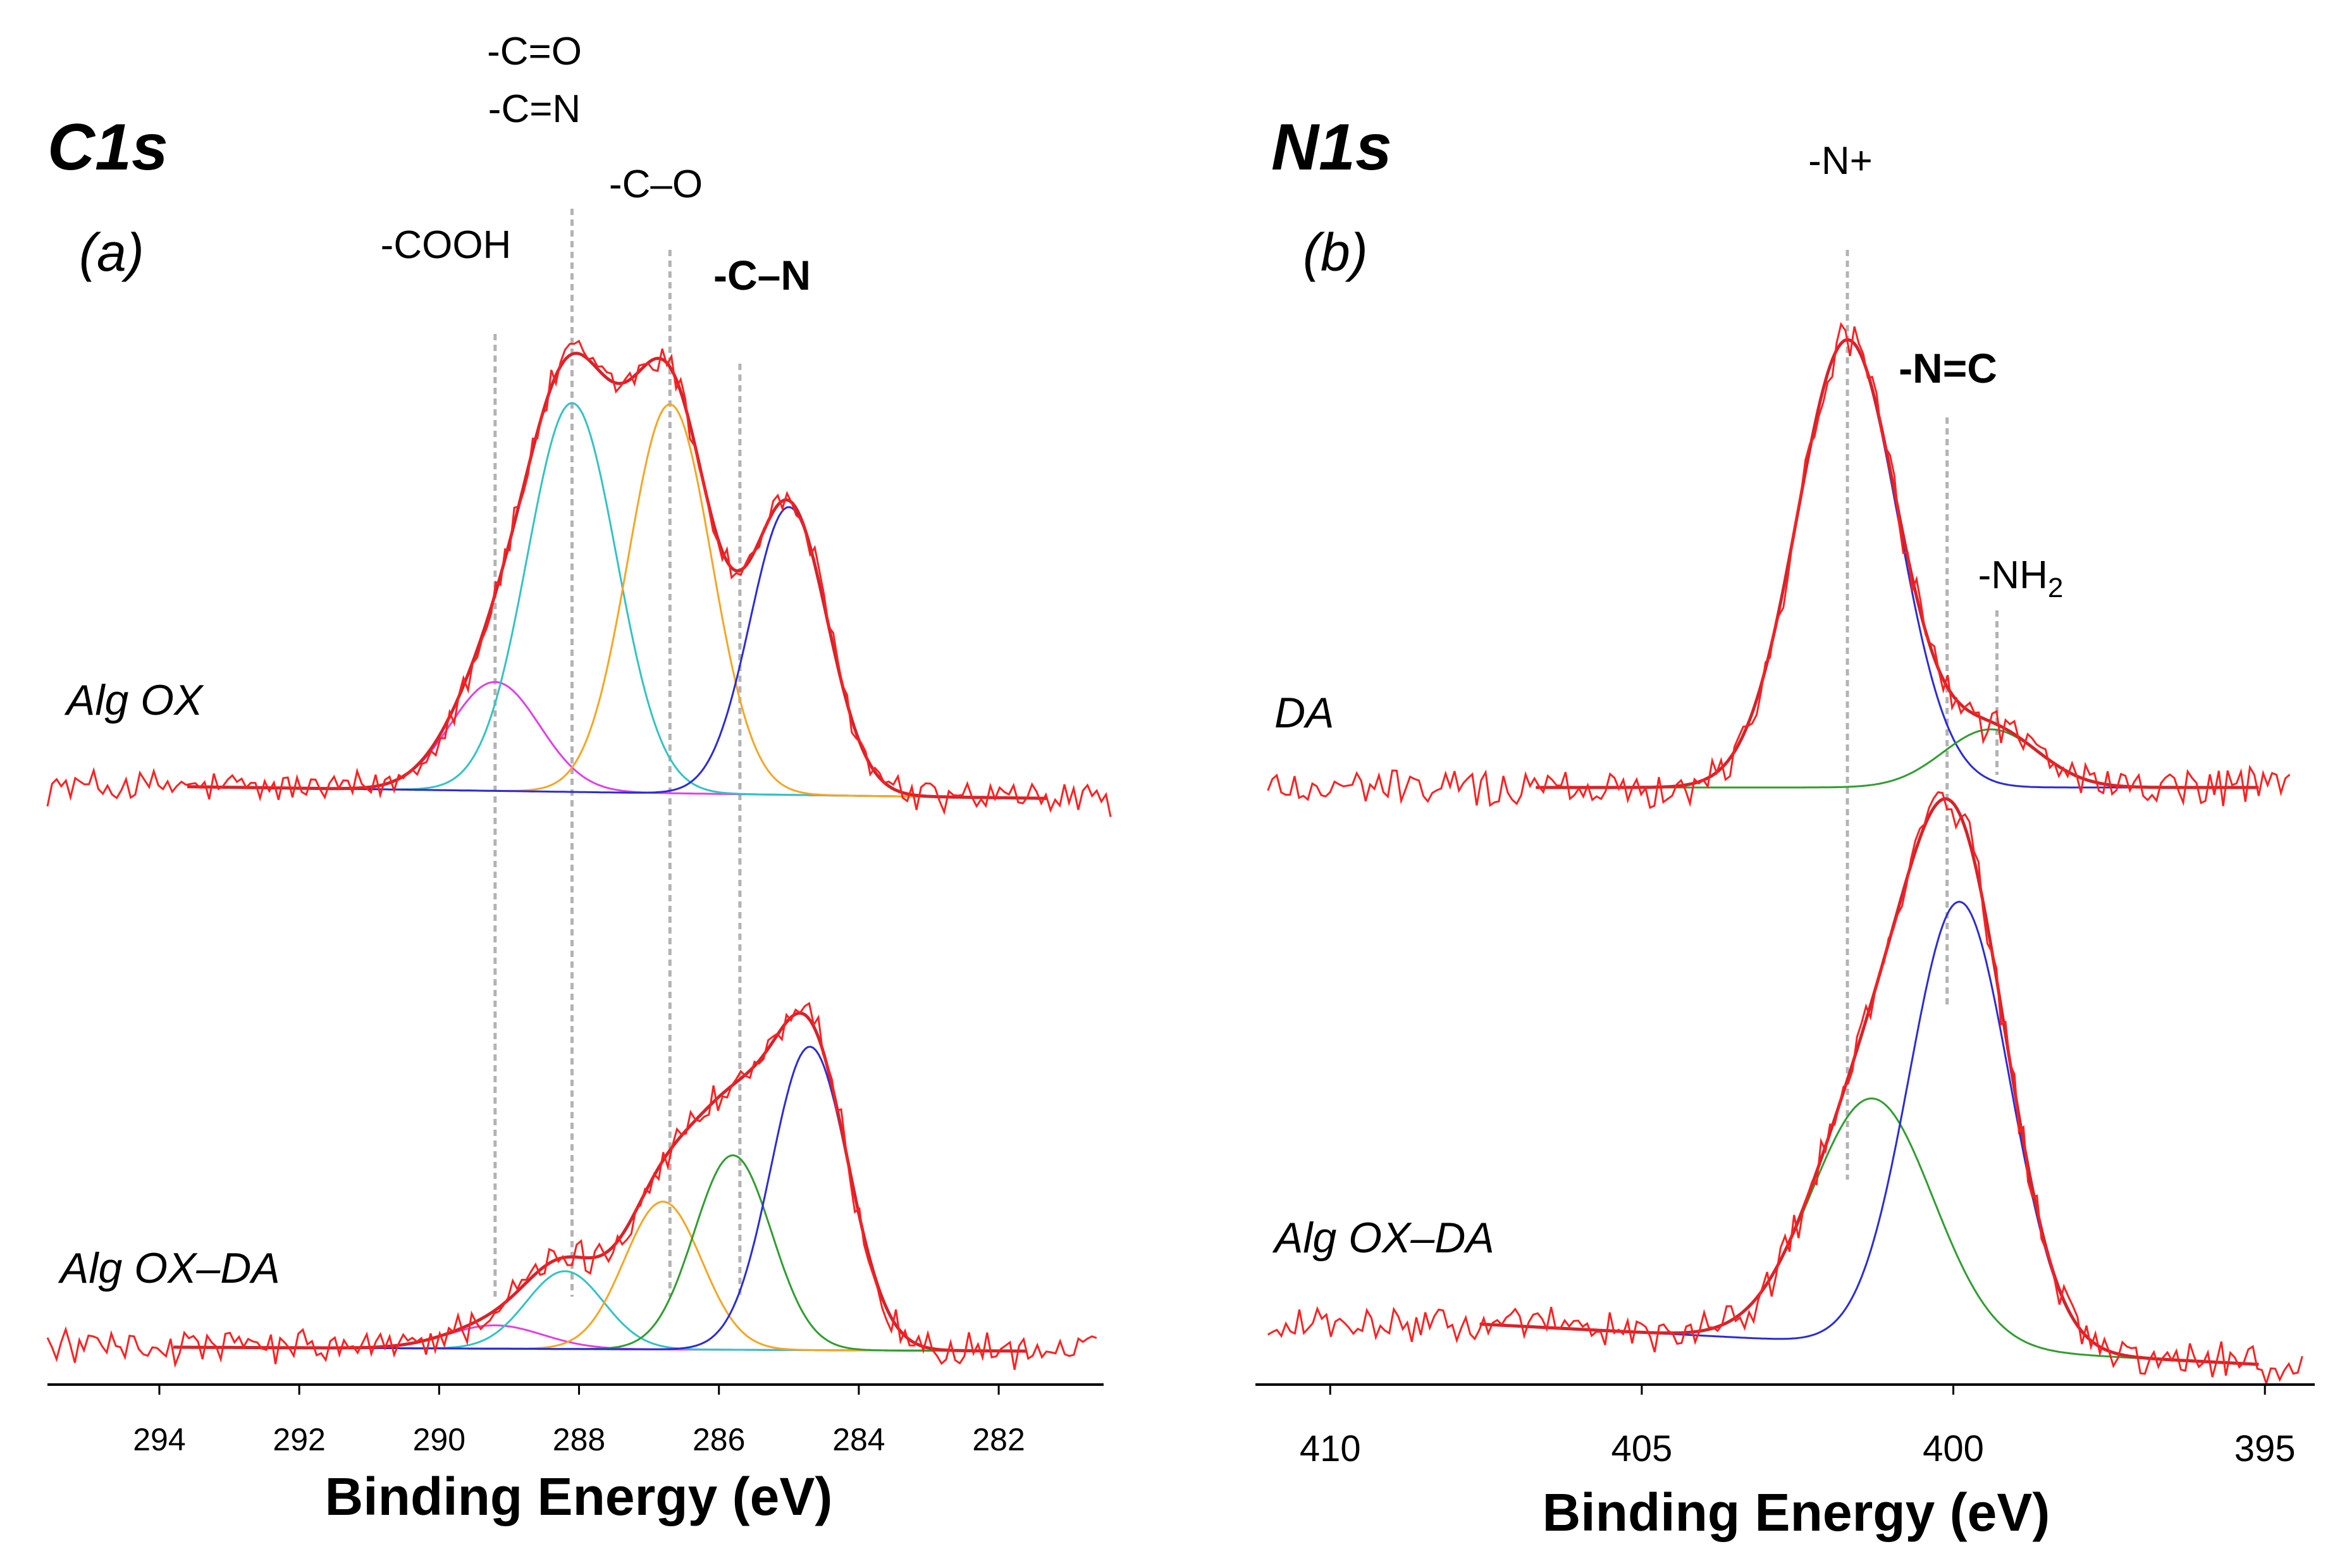 The height and width of the screenshot is (1568, 2335). What do you see at coordinates (579, 1439) in the screenshot?
I see `c1s-x-tick-label: 288` at bounding box center [579, 1439].